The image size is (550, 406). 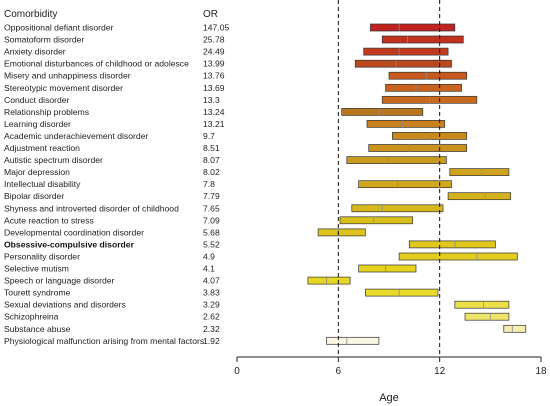 I want to click on row-label: Bipolar disorder, so click(x=34, y=196).